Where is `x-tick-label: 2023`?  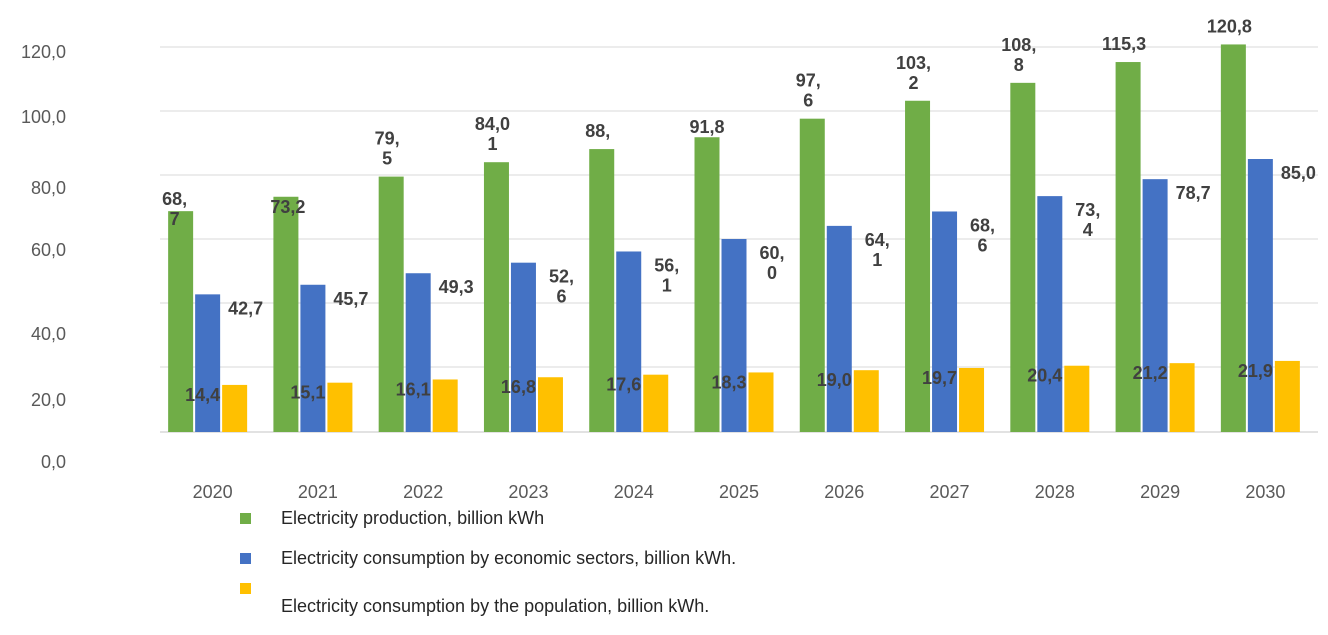 x-tick-label: 2023 is located at coordinates (528, 491).